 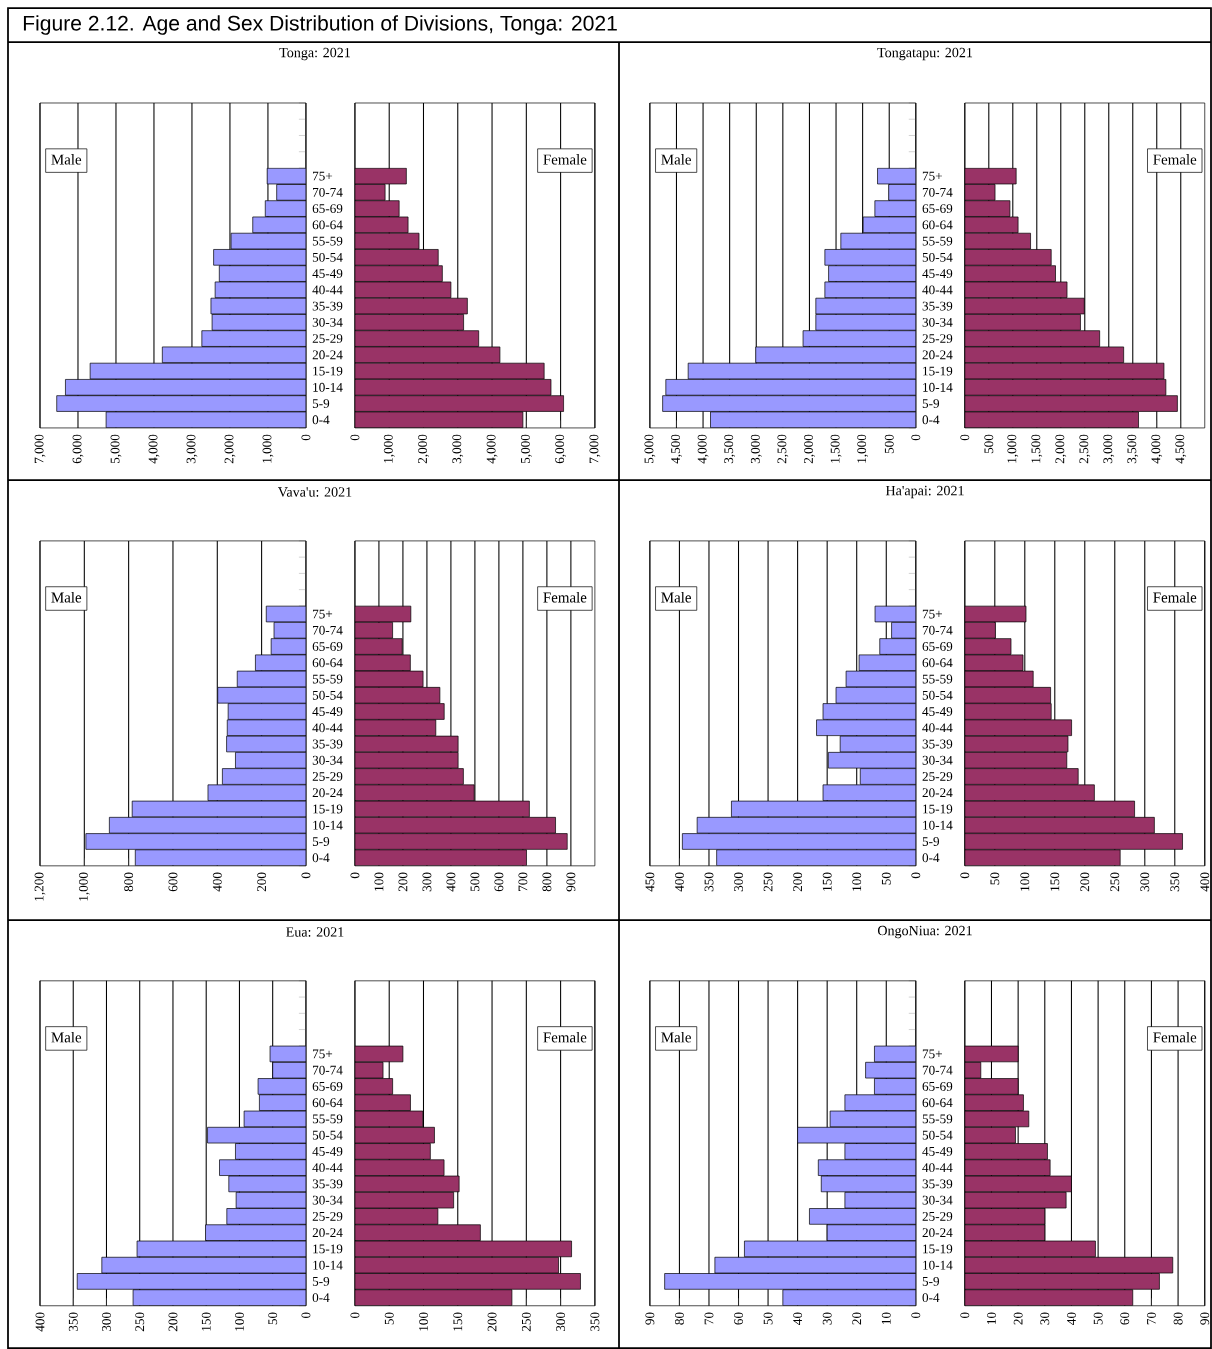 I want to click on x-tick-label: 350, so click(x=73, y=1322).